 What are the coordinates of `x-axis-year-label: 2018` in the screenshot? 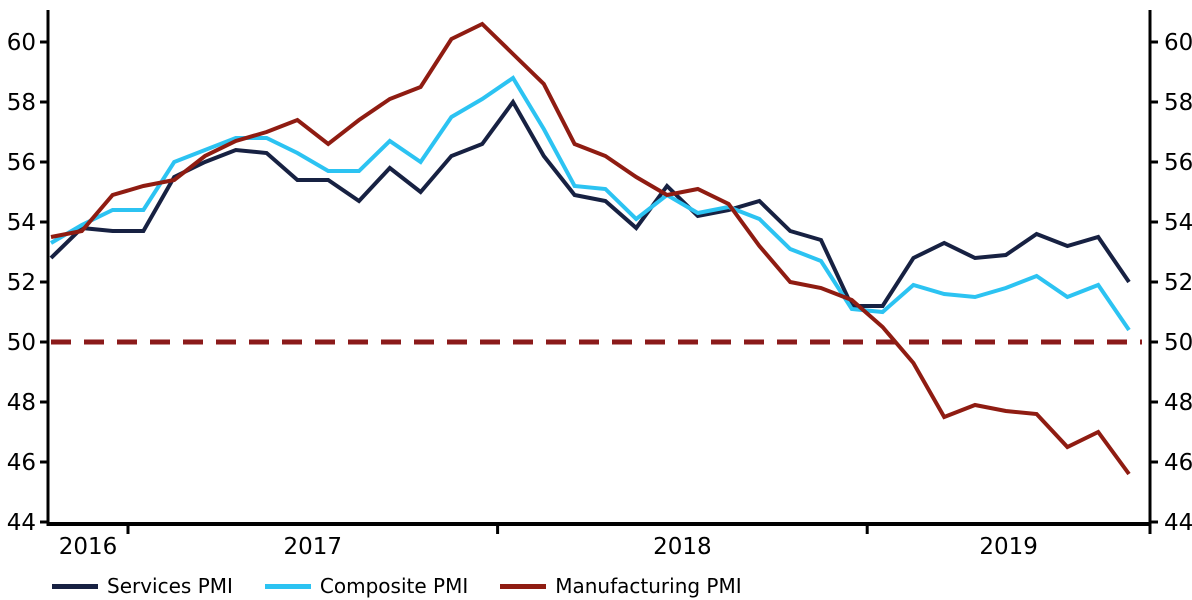 It's located at (682, 547).